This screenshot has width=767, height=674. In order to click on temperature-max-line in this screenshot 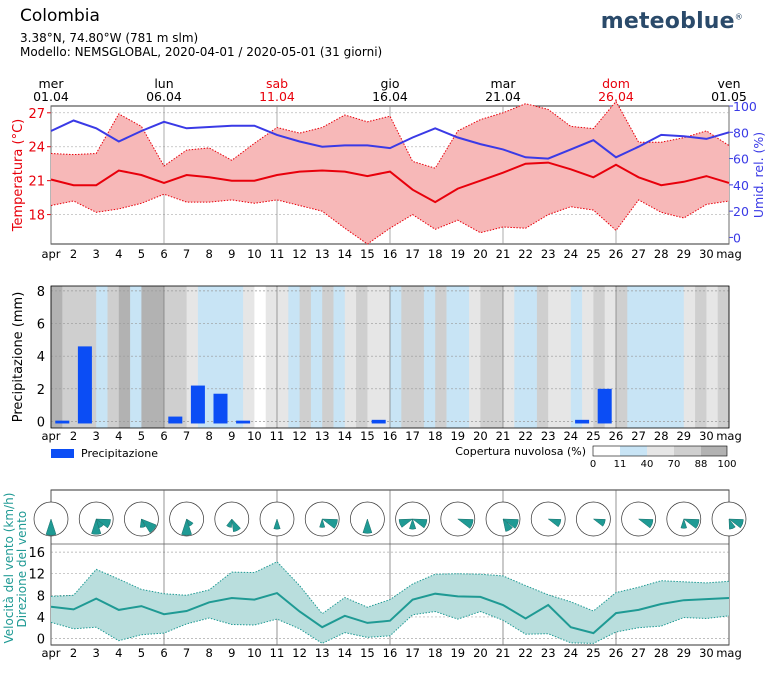, I will do `click(390, 134)`.